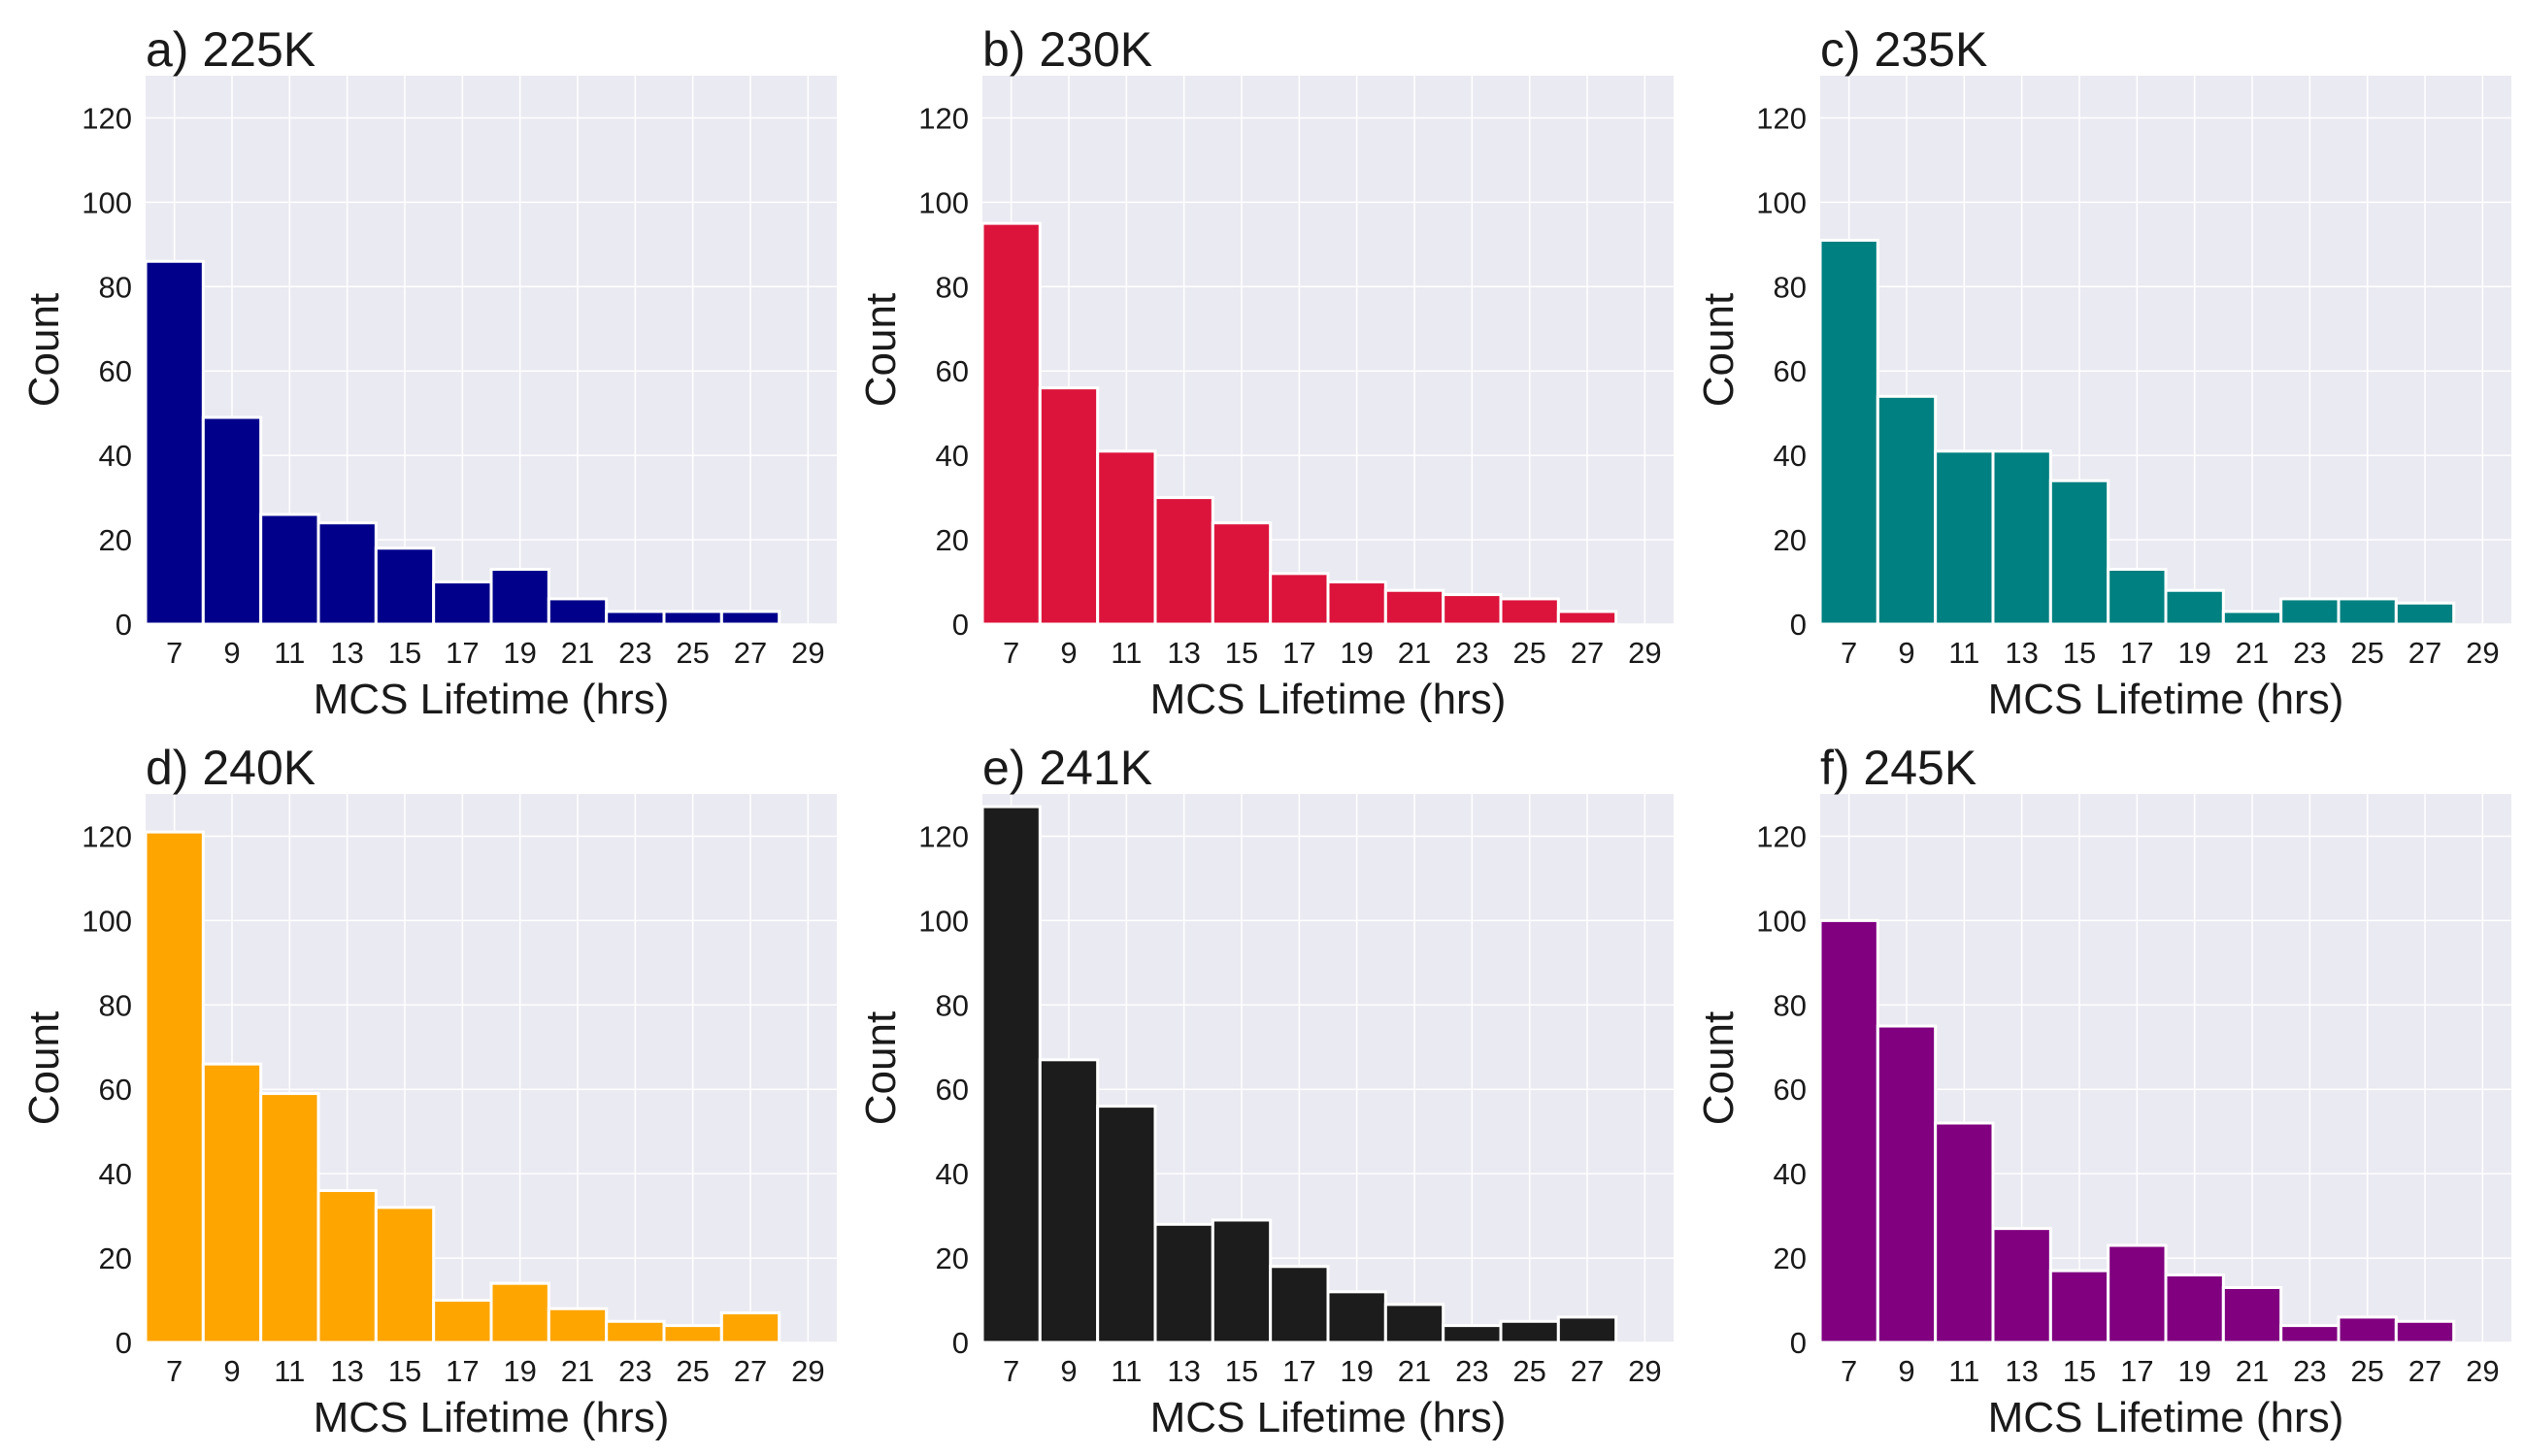 The image size is (2524, 1456). What do you see at coordinates (881, 350) in the screenshot?
I see `y-axis-label: Count` at bounding box center [881, 350].